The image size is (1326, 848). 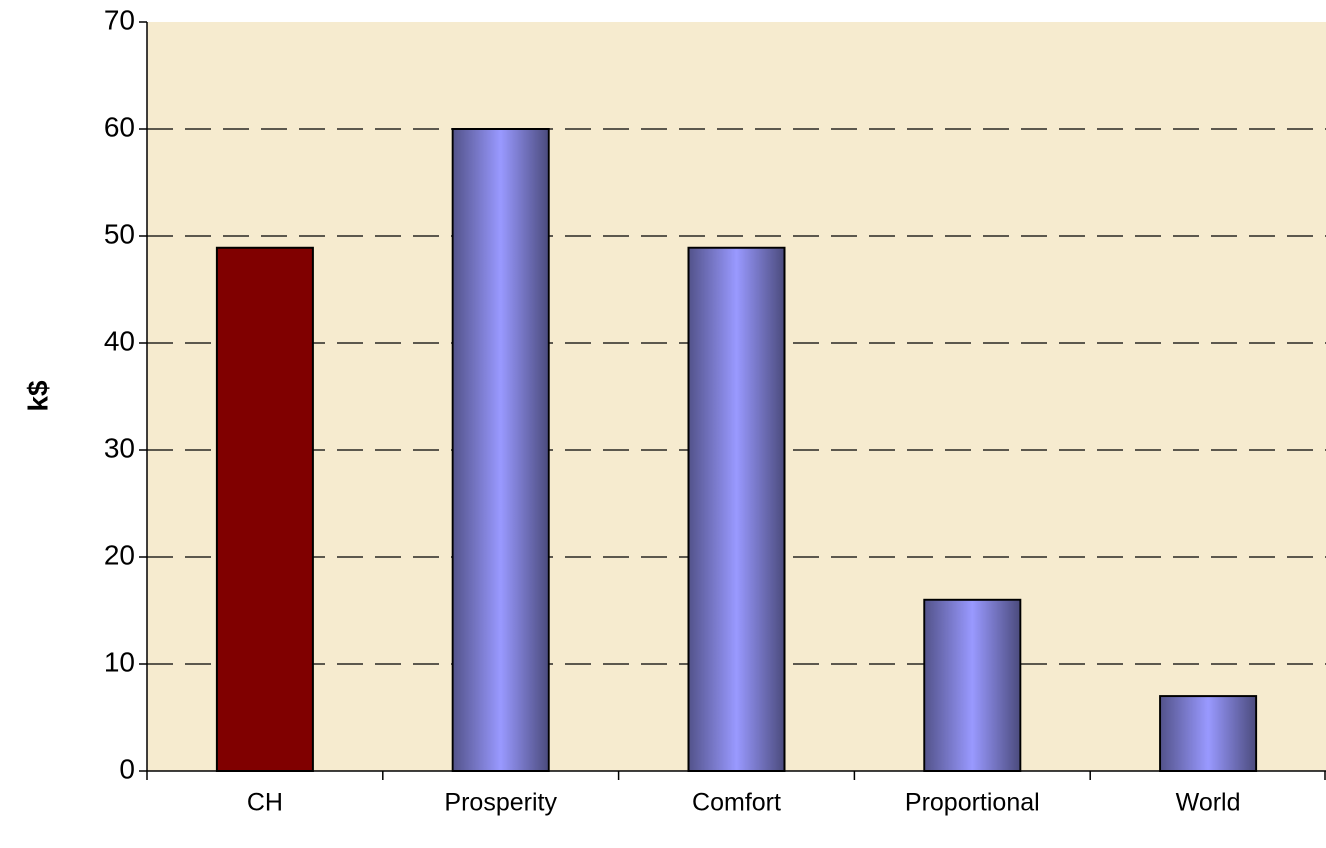 What do you see at coordinates (119, 19) in the screenshot?
I see `y-tick-label: 70` at bounding box center [119, 19].